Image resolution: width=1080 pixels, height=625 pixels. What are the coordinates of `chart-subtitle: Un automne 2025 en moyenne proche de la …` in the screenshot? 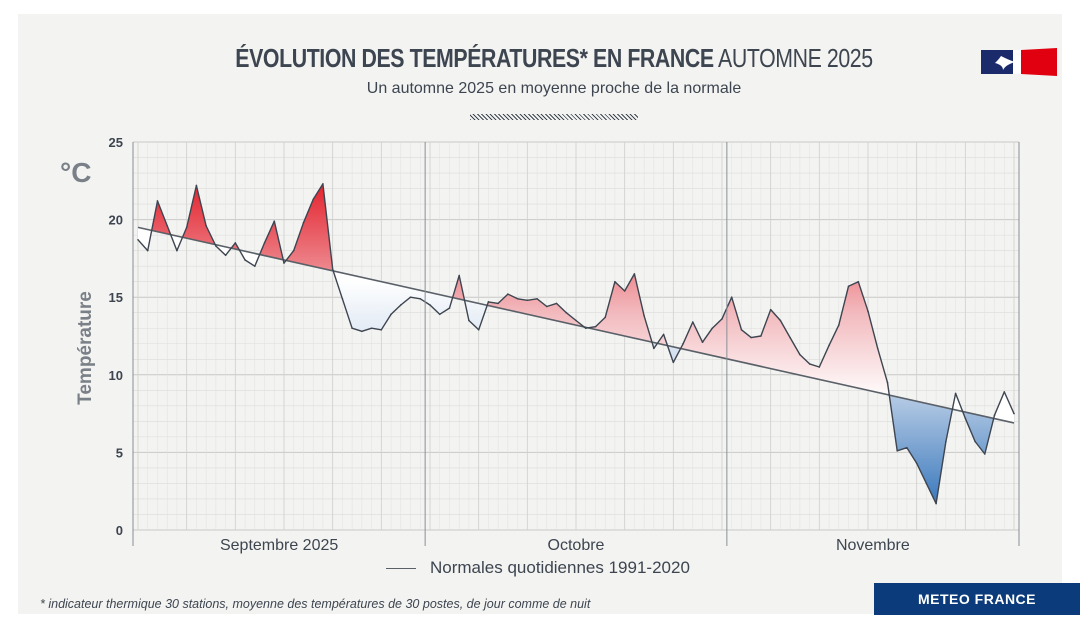 It's located at (554, 88).